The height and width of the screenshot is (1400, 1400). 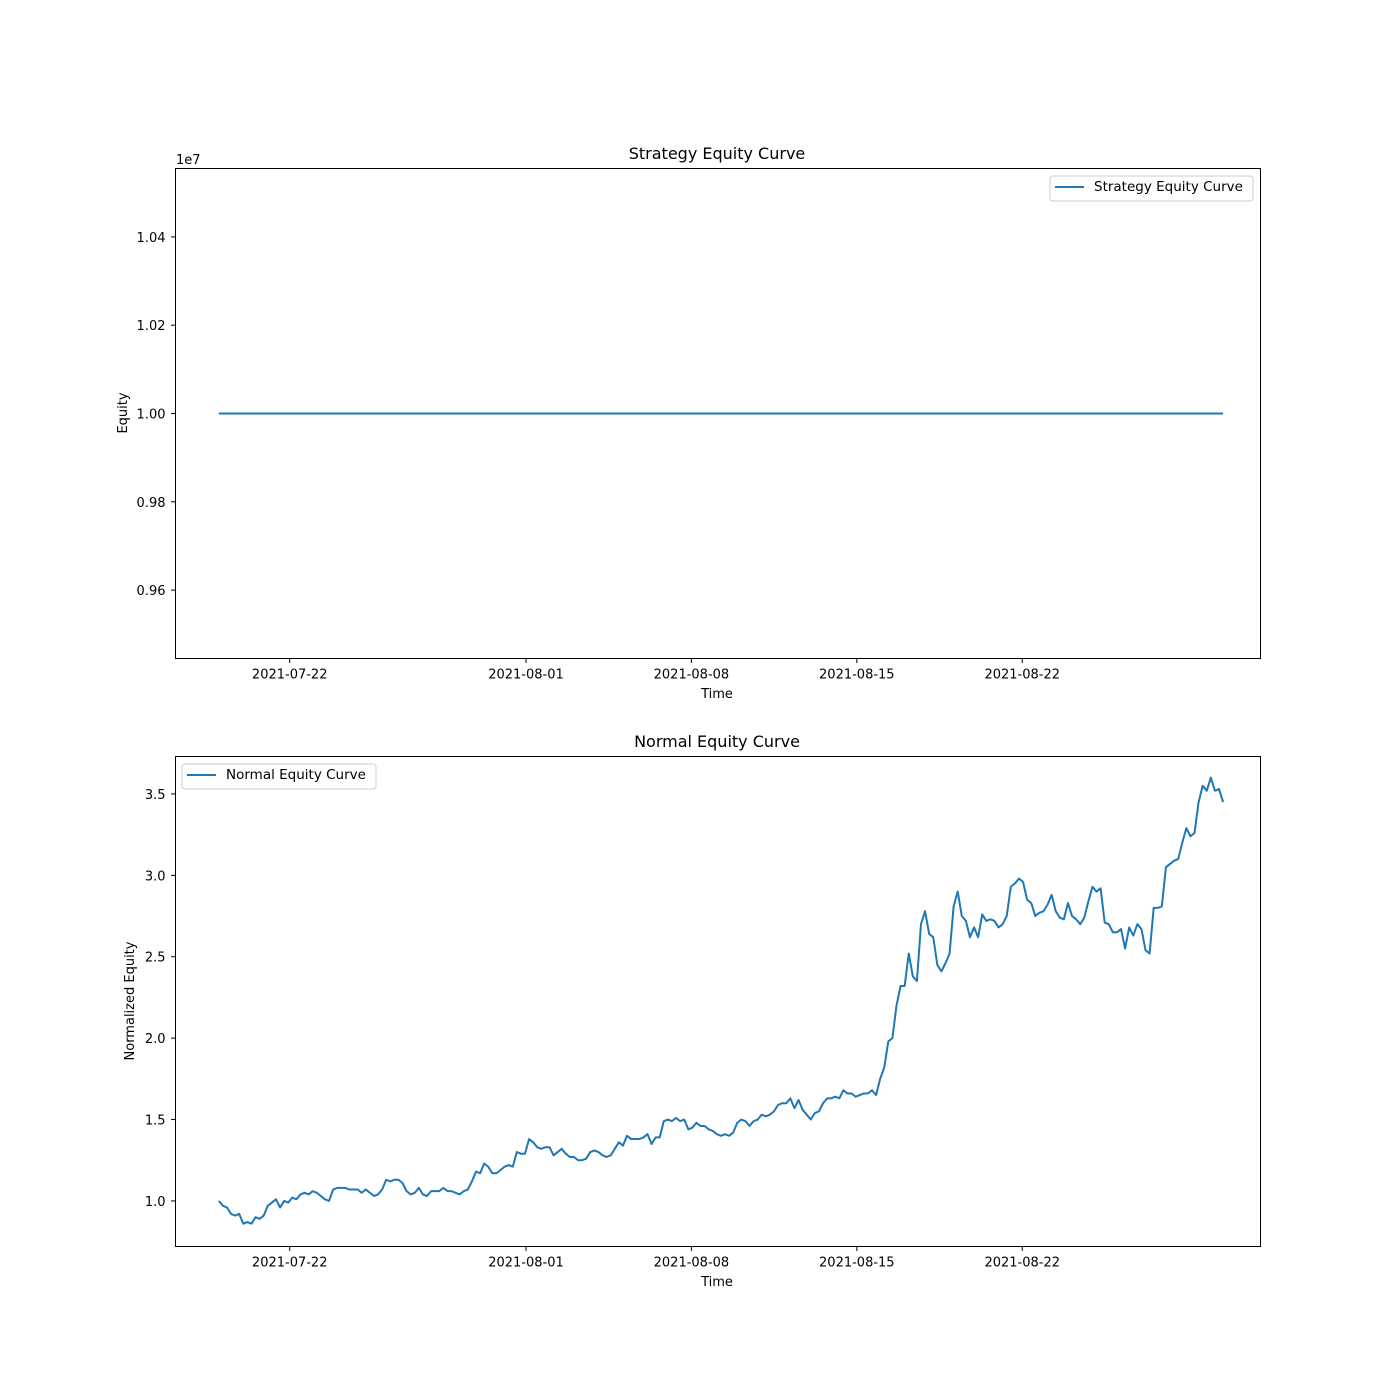 I want to click on y-tick-label: 1.04, so click(x=151, y=238).